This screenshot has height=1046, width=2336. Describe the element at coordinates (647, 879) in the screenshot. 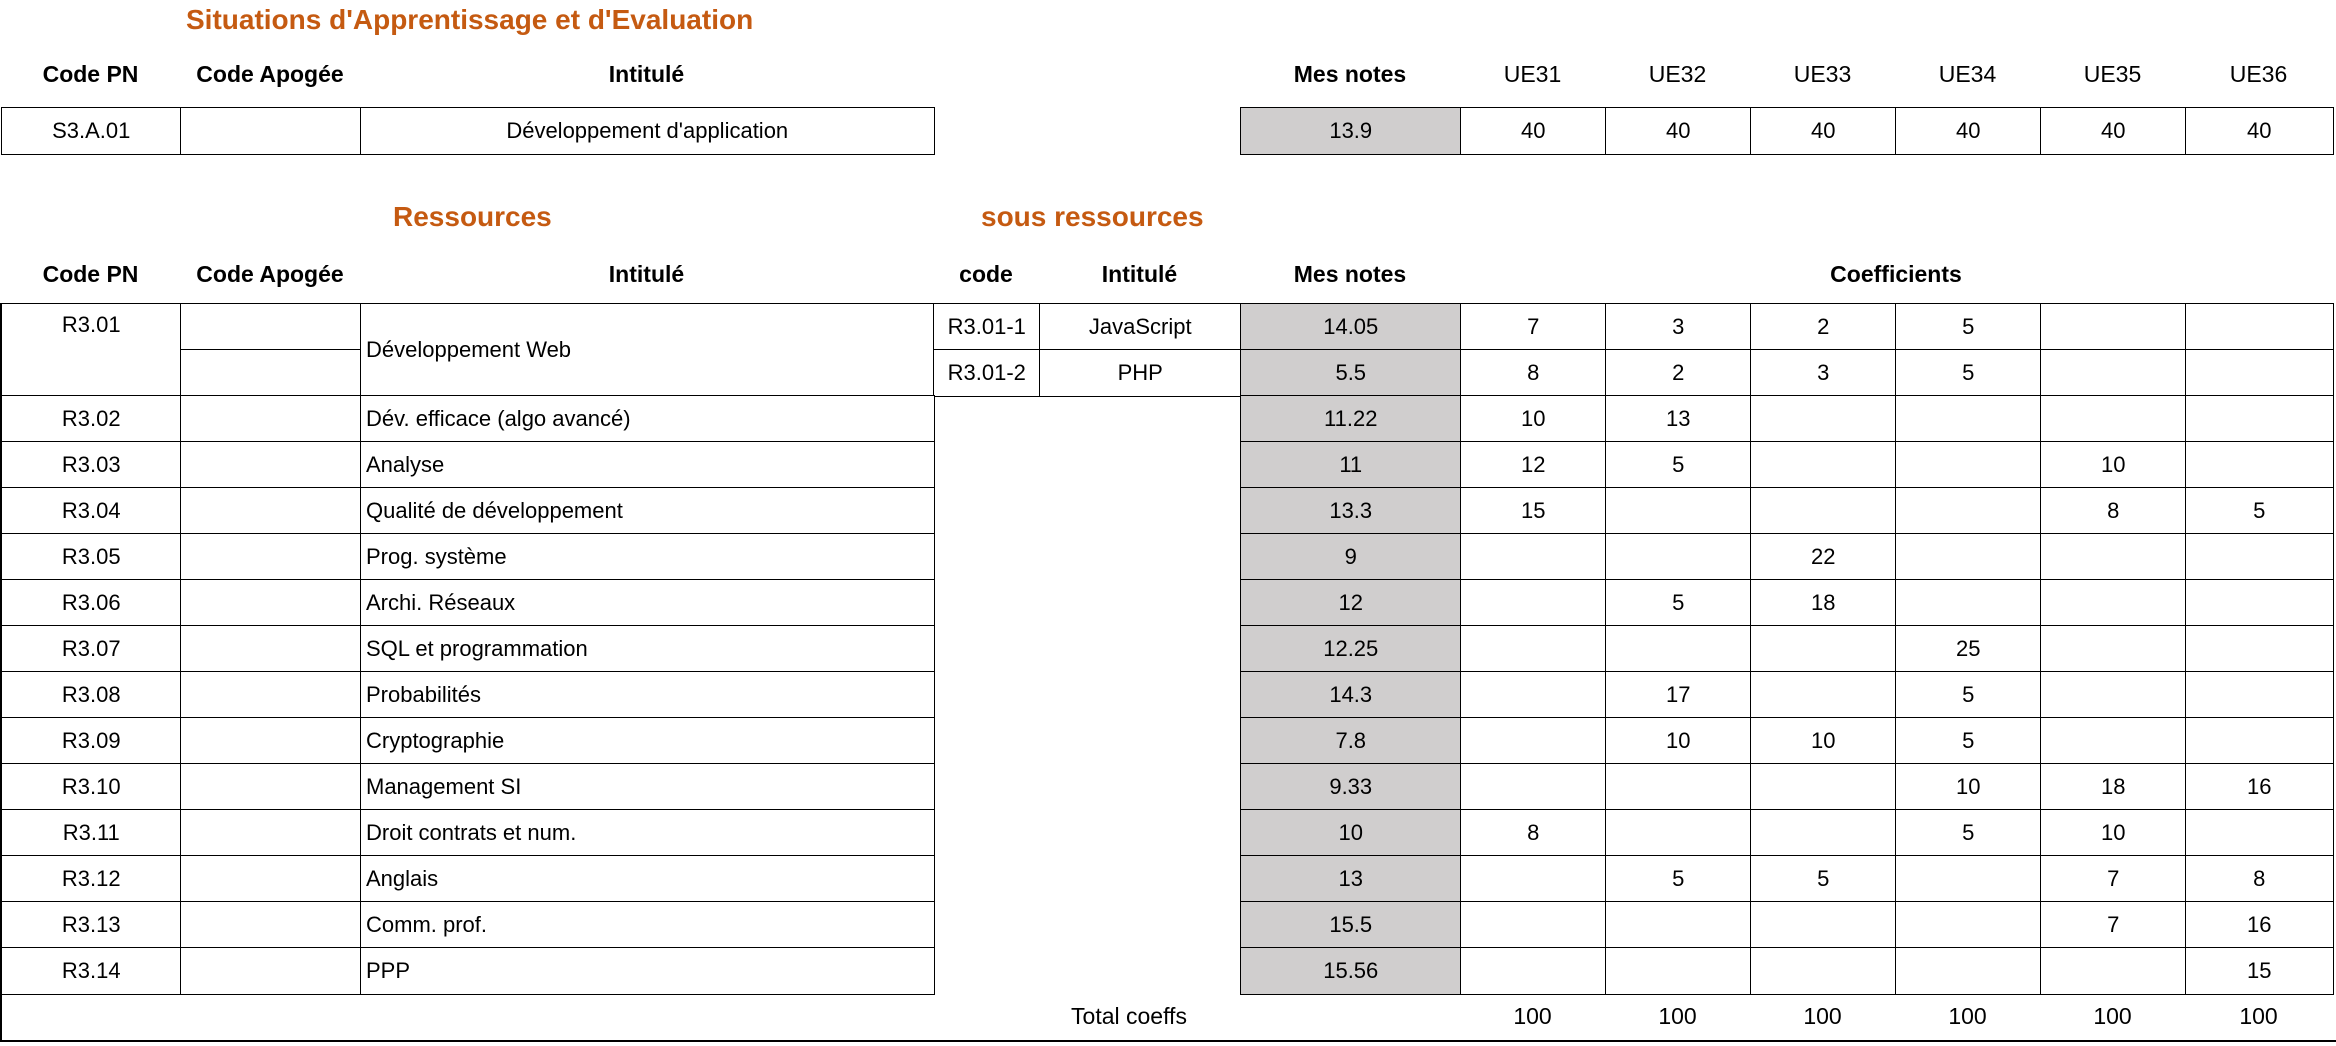

I see `intitule-cell: Anglais` at that location.